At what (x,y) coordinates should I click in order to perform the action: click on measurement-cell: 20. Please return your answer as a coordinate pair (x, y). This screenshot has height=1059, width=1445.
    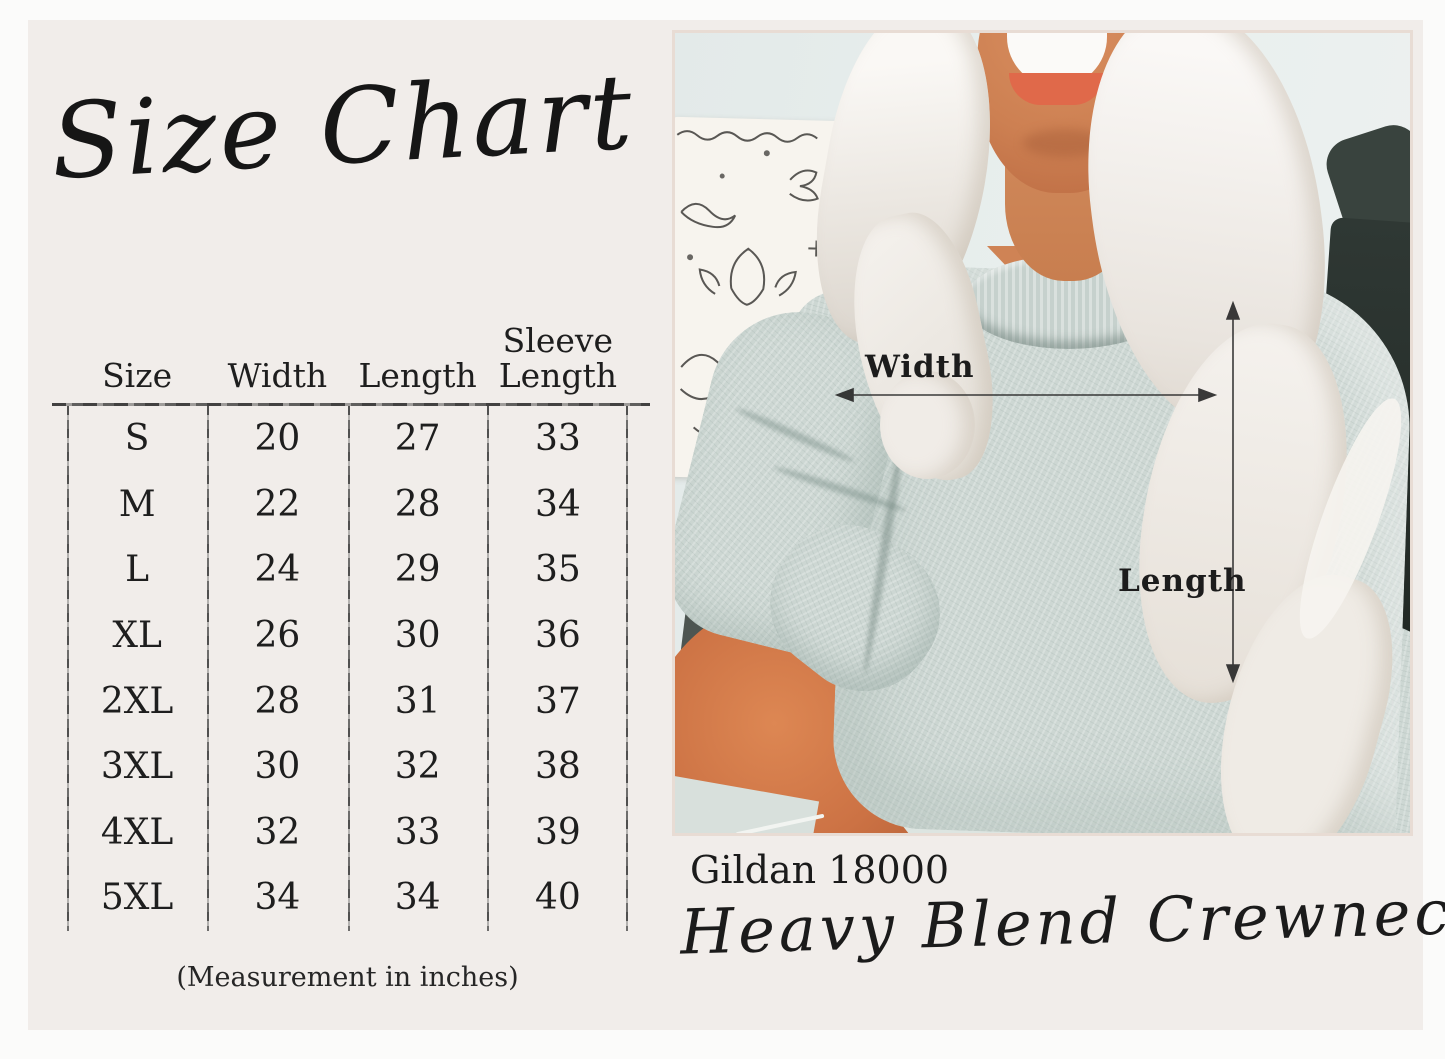
    Looking at the image, I should click on (277, 439).